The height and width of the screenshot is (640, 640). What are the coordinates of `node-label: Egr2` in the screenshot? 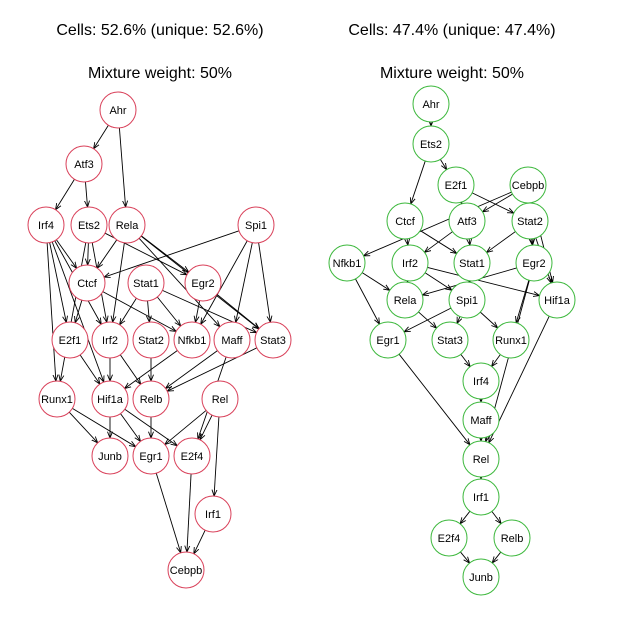 It's located at (202, 284).